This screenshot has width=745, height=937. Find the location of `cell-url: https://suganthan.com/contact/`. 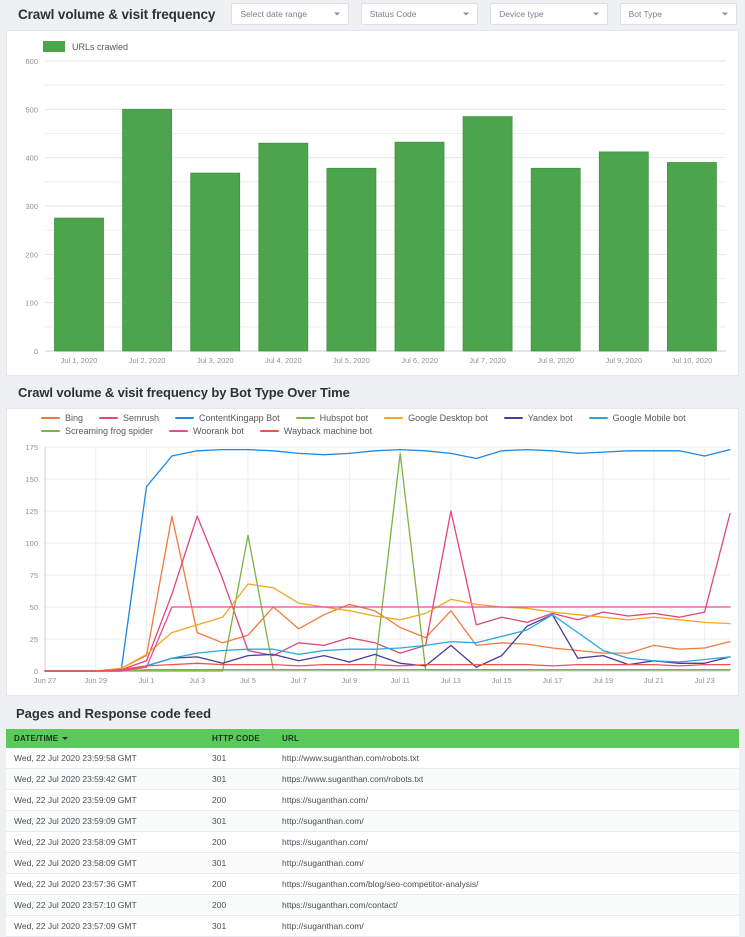

cell-url: https://suganthan.com/contact/ is located at coordinates (506, 905).